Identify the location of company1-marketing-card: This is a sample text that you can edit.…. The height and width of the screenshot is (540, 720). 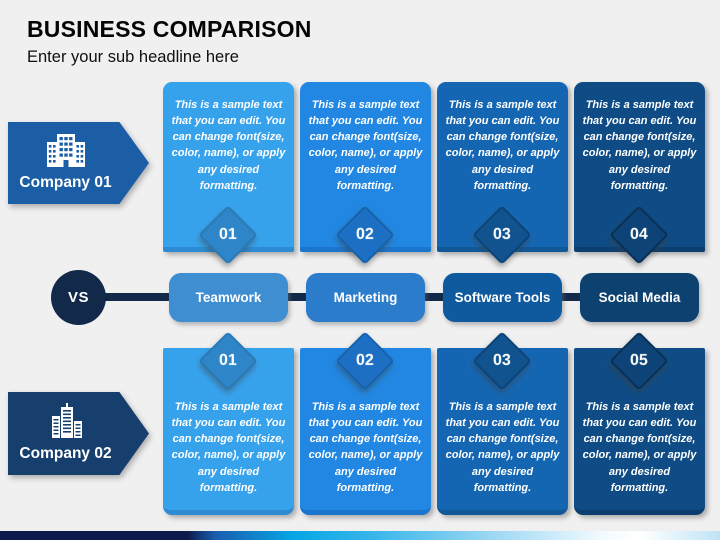
(365, 167).